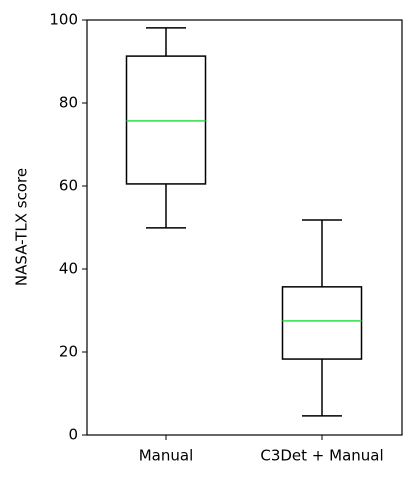 The height and width of the screenshot is (480, 415). What do you see at coordinates (22, 227) in the screenshot?
I see `y-axis-label: NASA-TLX score` at bounding box center [22, 227].